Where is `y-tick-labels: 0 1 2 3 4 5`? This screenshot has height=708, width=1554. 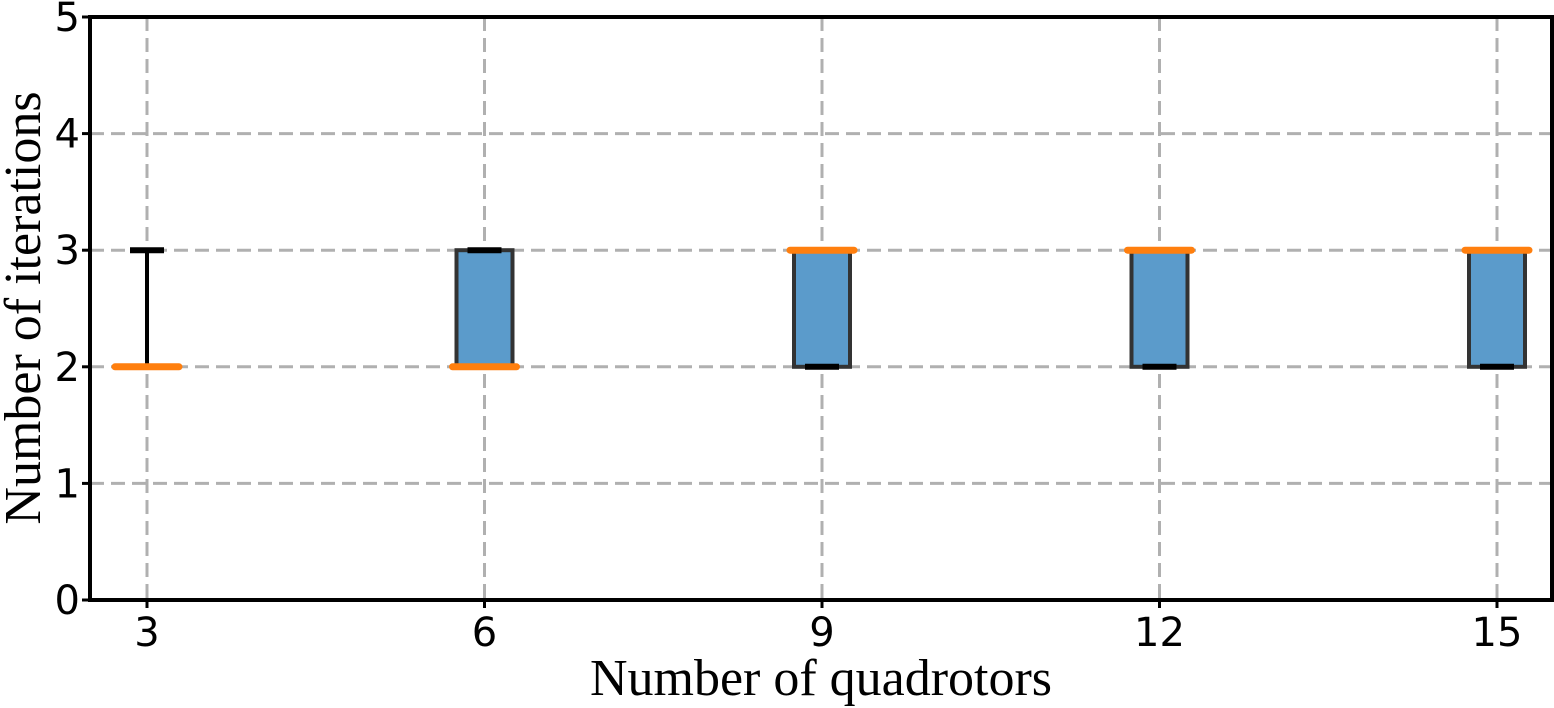
y-tick-labels: 0 1 2 3 4 5 is located at coordinates (72, 312).